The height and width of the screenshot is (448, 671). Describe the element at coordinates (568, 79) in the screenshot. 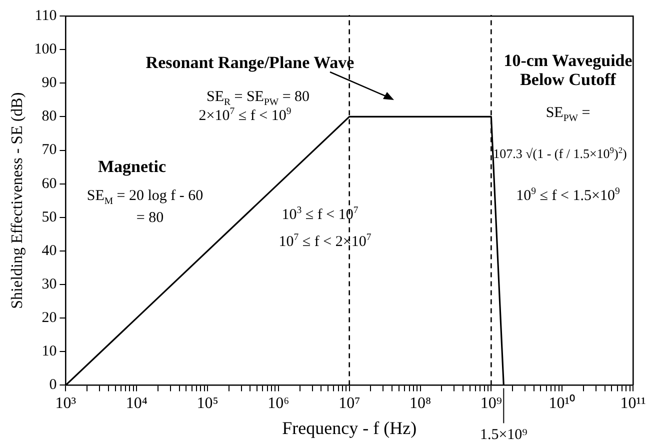

I see `annotation: Below Cutoff` at that location.